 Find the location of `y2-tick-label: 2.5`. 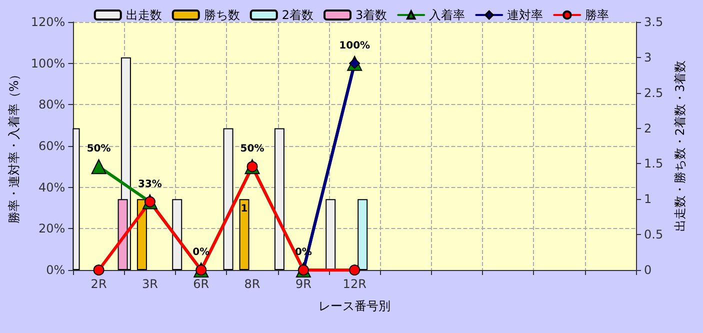

y2-tick-label: 2.5 is located at coordinates (654, 93).